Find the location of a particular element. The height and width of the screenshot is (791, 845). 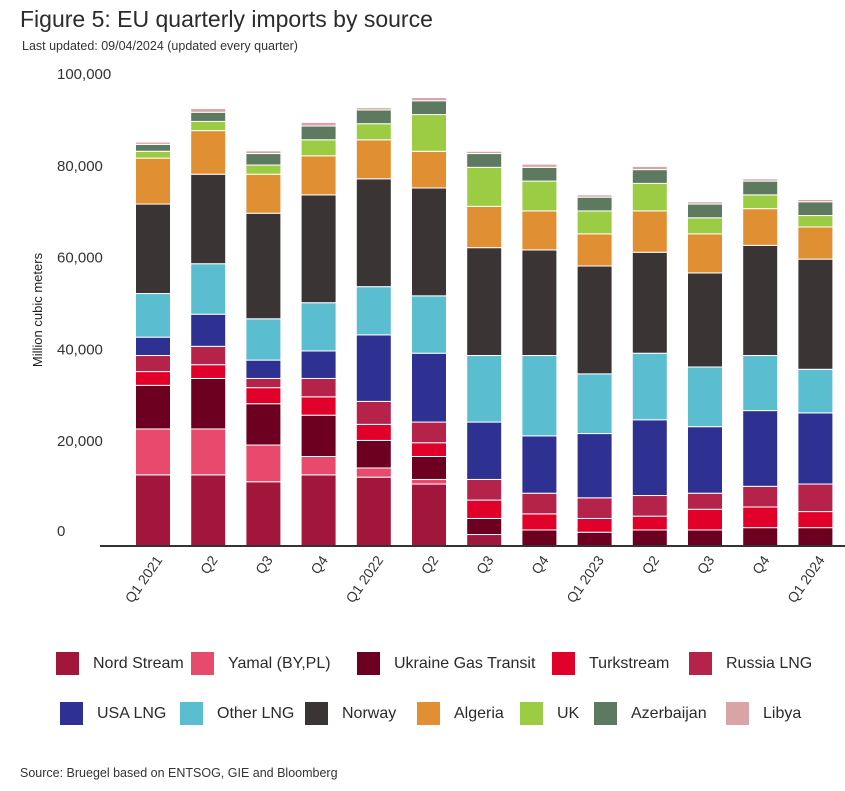

x-tick-label: Q2 is located at coordinates (209, 564).